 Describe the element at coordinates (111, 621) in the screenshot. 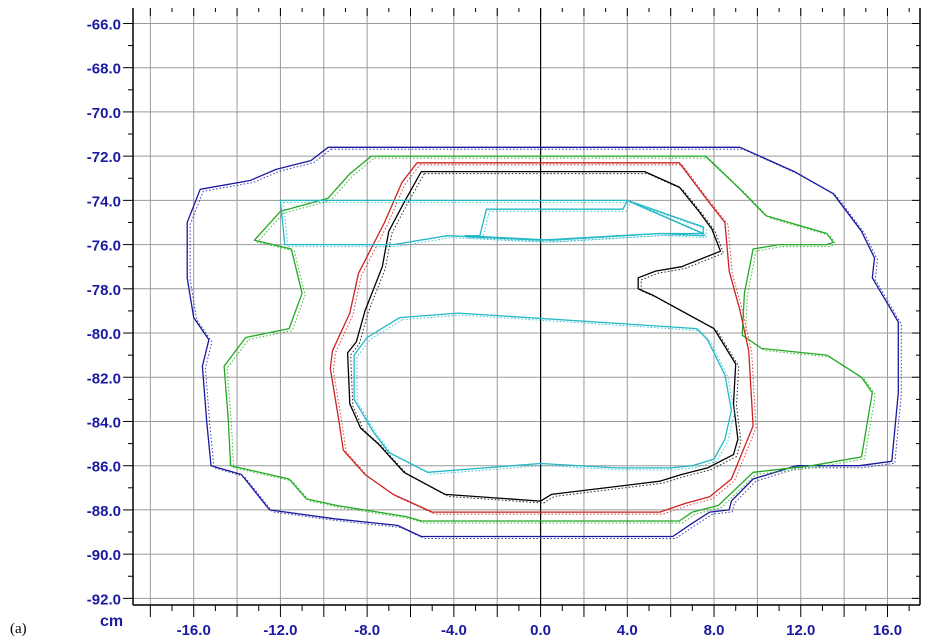

I see `unit-label: cm` at that location.